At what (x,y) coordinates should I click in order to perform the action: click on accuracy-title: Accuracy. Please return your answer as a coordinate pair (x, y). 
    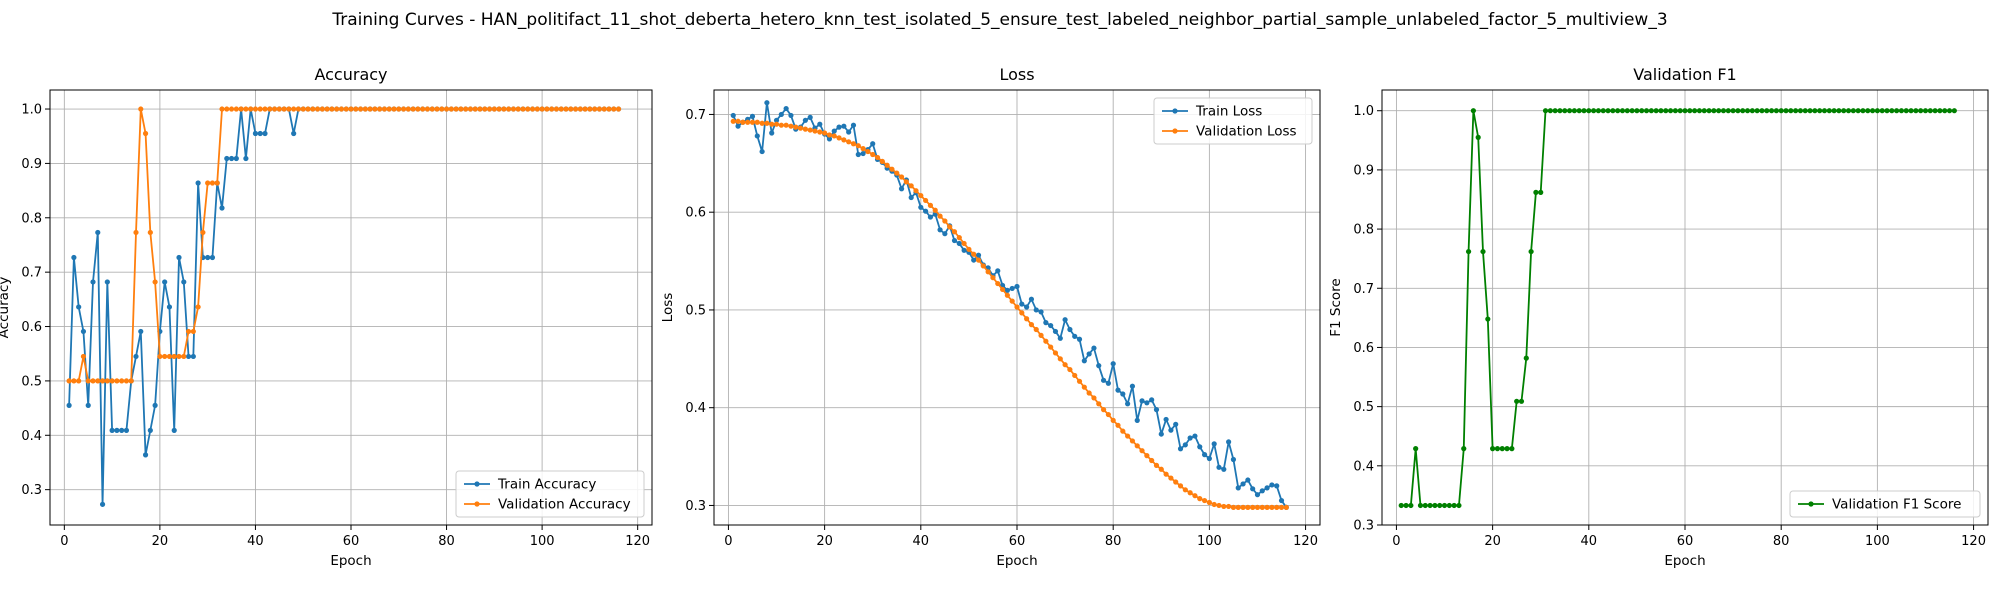
    Looking at the image, I should click on (350, 74).